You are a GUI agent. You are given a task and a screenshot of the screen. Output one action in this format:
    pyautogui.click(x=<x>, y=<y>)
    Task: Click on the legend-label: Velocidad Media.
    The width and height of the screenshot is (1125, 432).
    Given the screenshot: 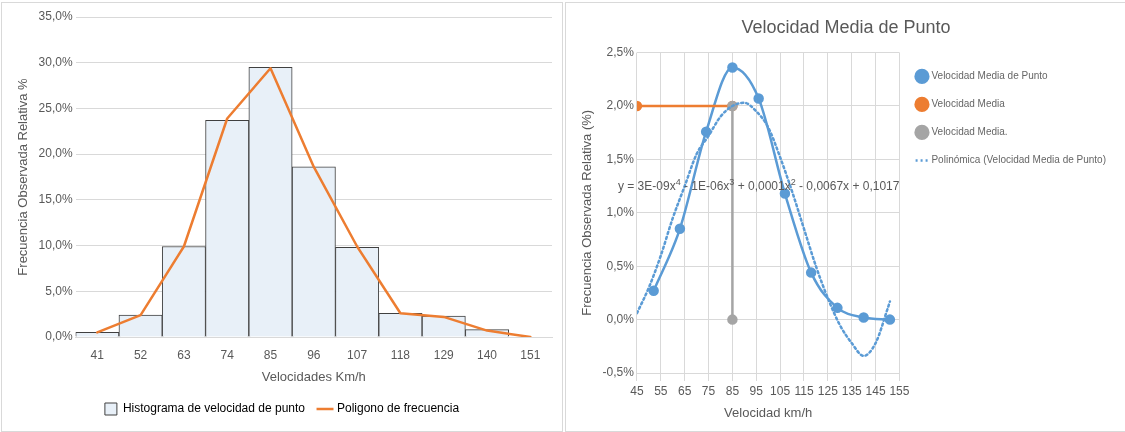 What is the action you would take?
    pyautogui.click(x=969, y=132)
    